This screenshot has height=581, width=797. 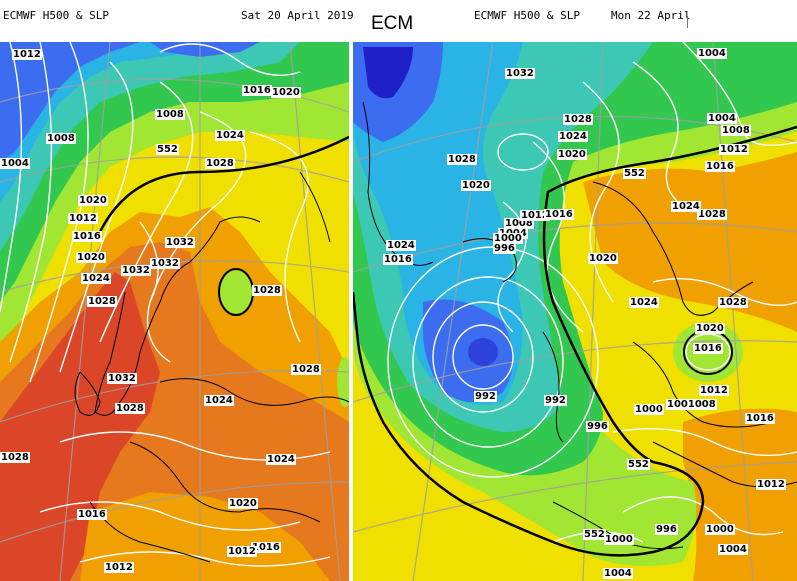 What do you see at coordinates (651, 15) in the screenshot?
I see `right-date-label: Mon 22 April` at bounding box center [651, 15].